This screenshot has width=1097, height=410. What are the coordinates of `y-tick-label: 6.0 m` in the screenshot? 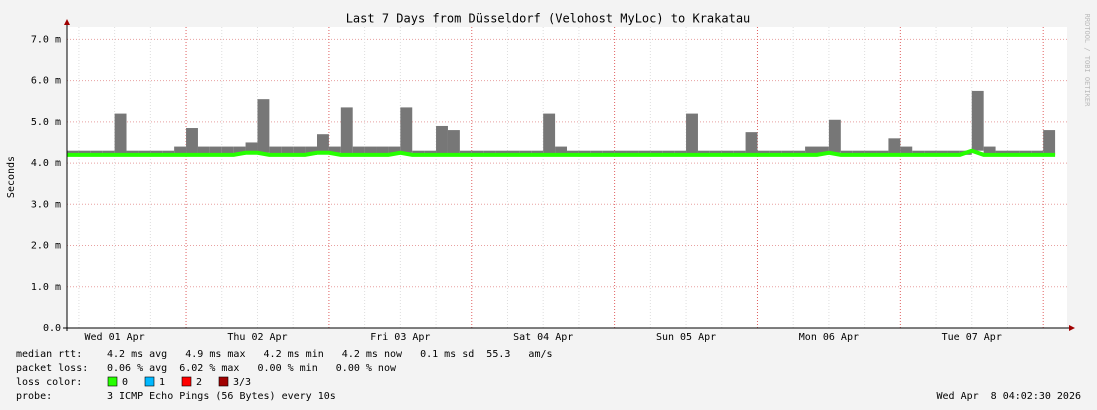 It's located at (46, 81).